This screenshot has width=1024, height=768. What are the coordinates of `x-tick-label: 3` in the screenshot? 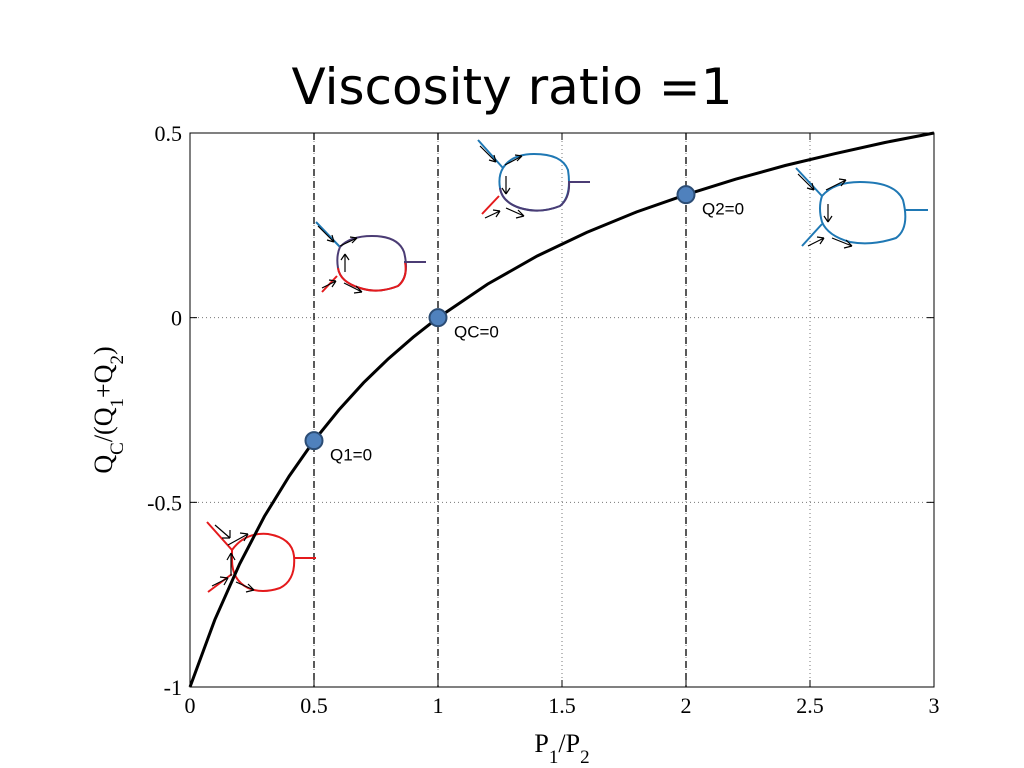 It's located at (934, 705).